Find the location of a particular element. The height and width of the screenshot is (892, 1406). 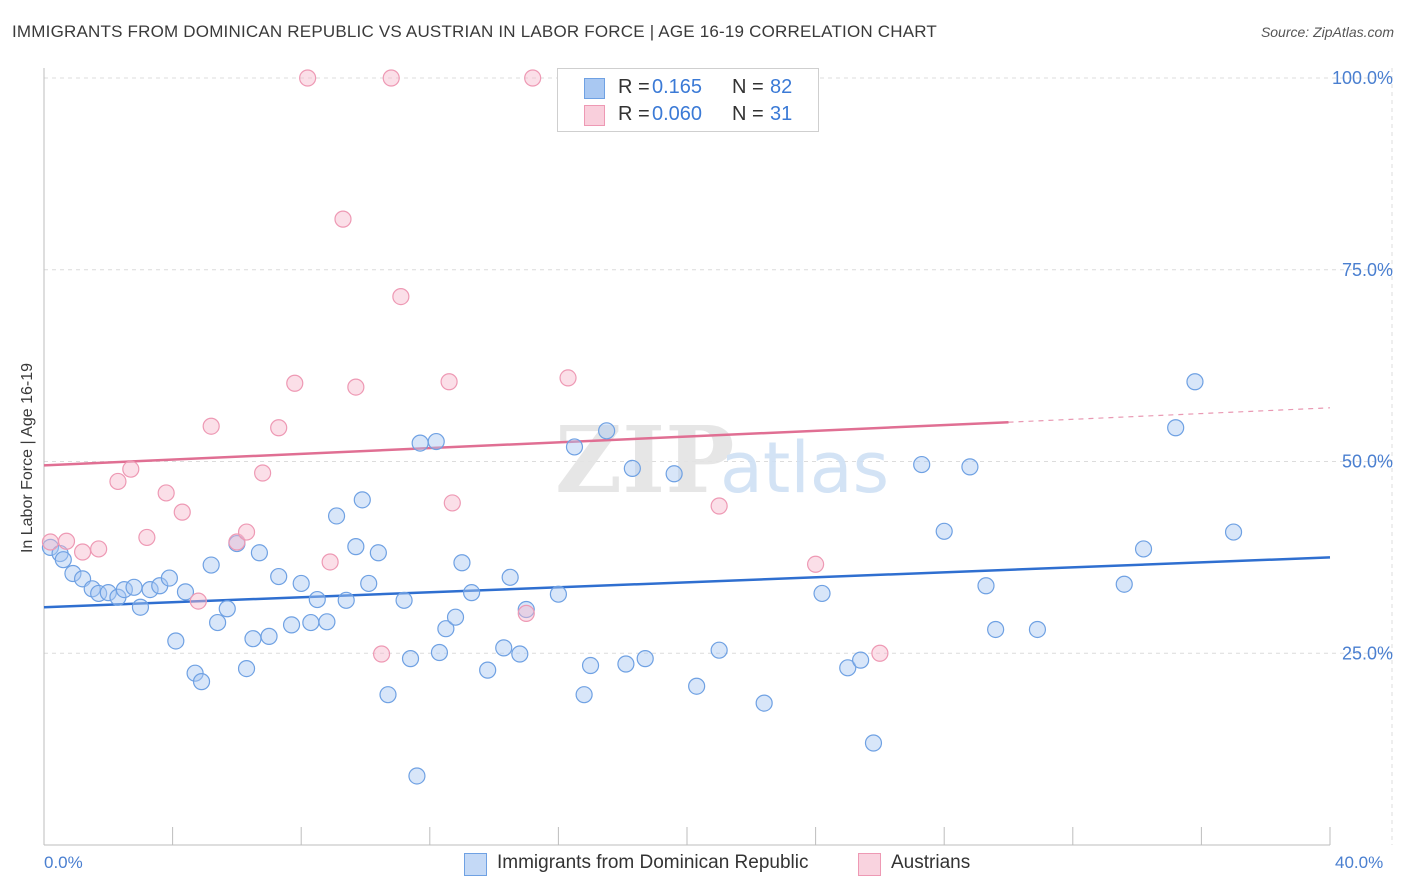

x-tick-label-min: 0.0% is located at coordinates (63, 862).